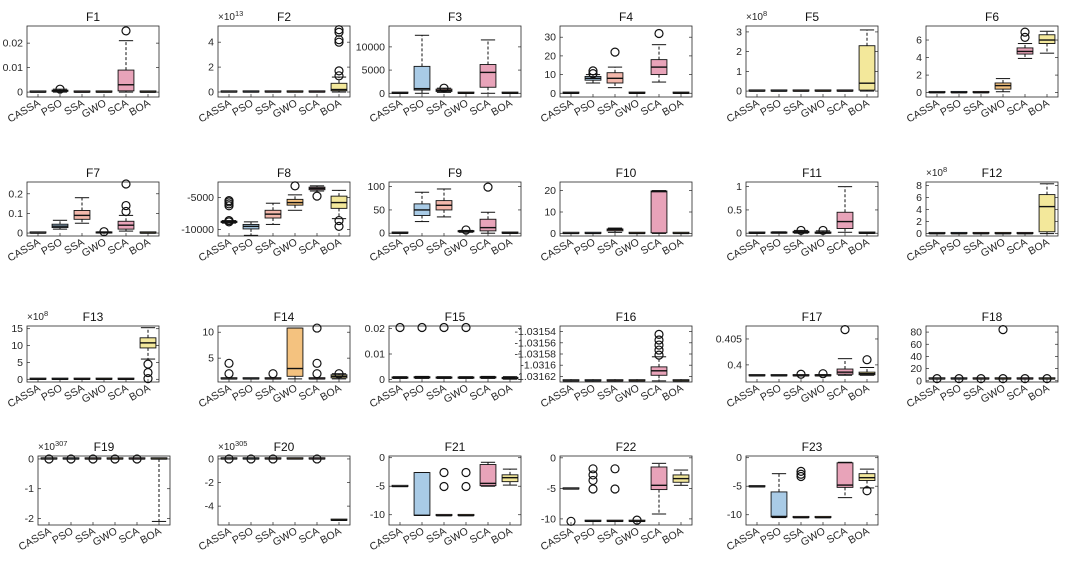 The height and width of the screenshot is (576, 1080). I want to click on y-tick-label: 2, so click(211, 68).